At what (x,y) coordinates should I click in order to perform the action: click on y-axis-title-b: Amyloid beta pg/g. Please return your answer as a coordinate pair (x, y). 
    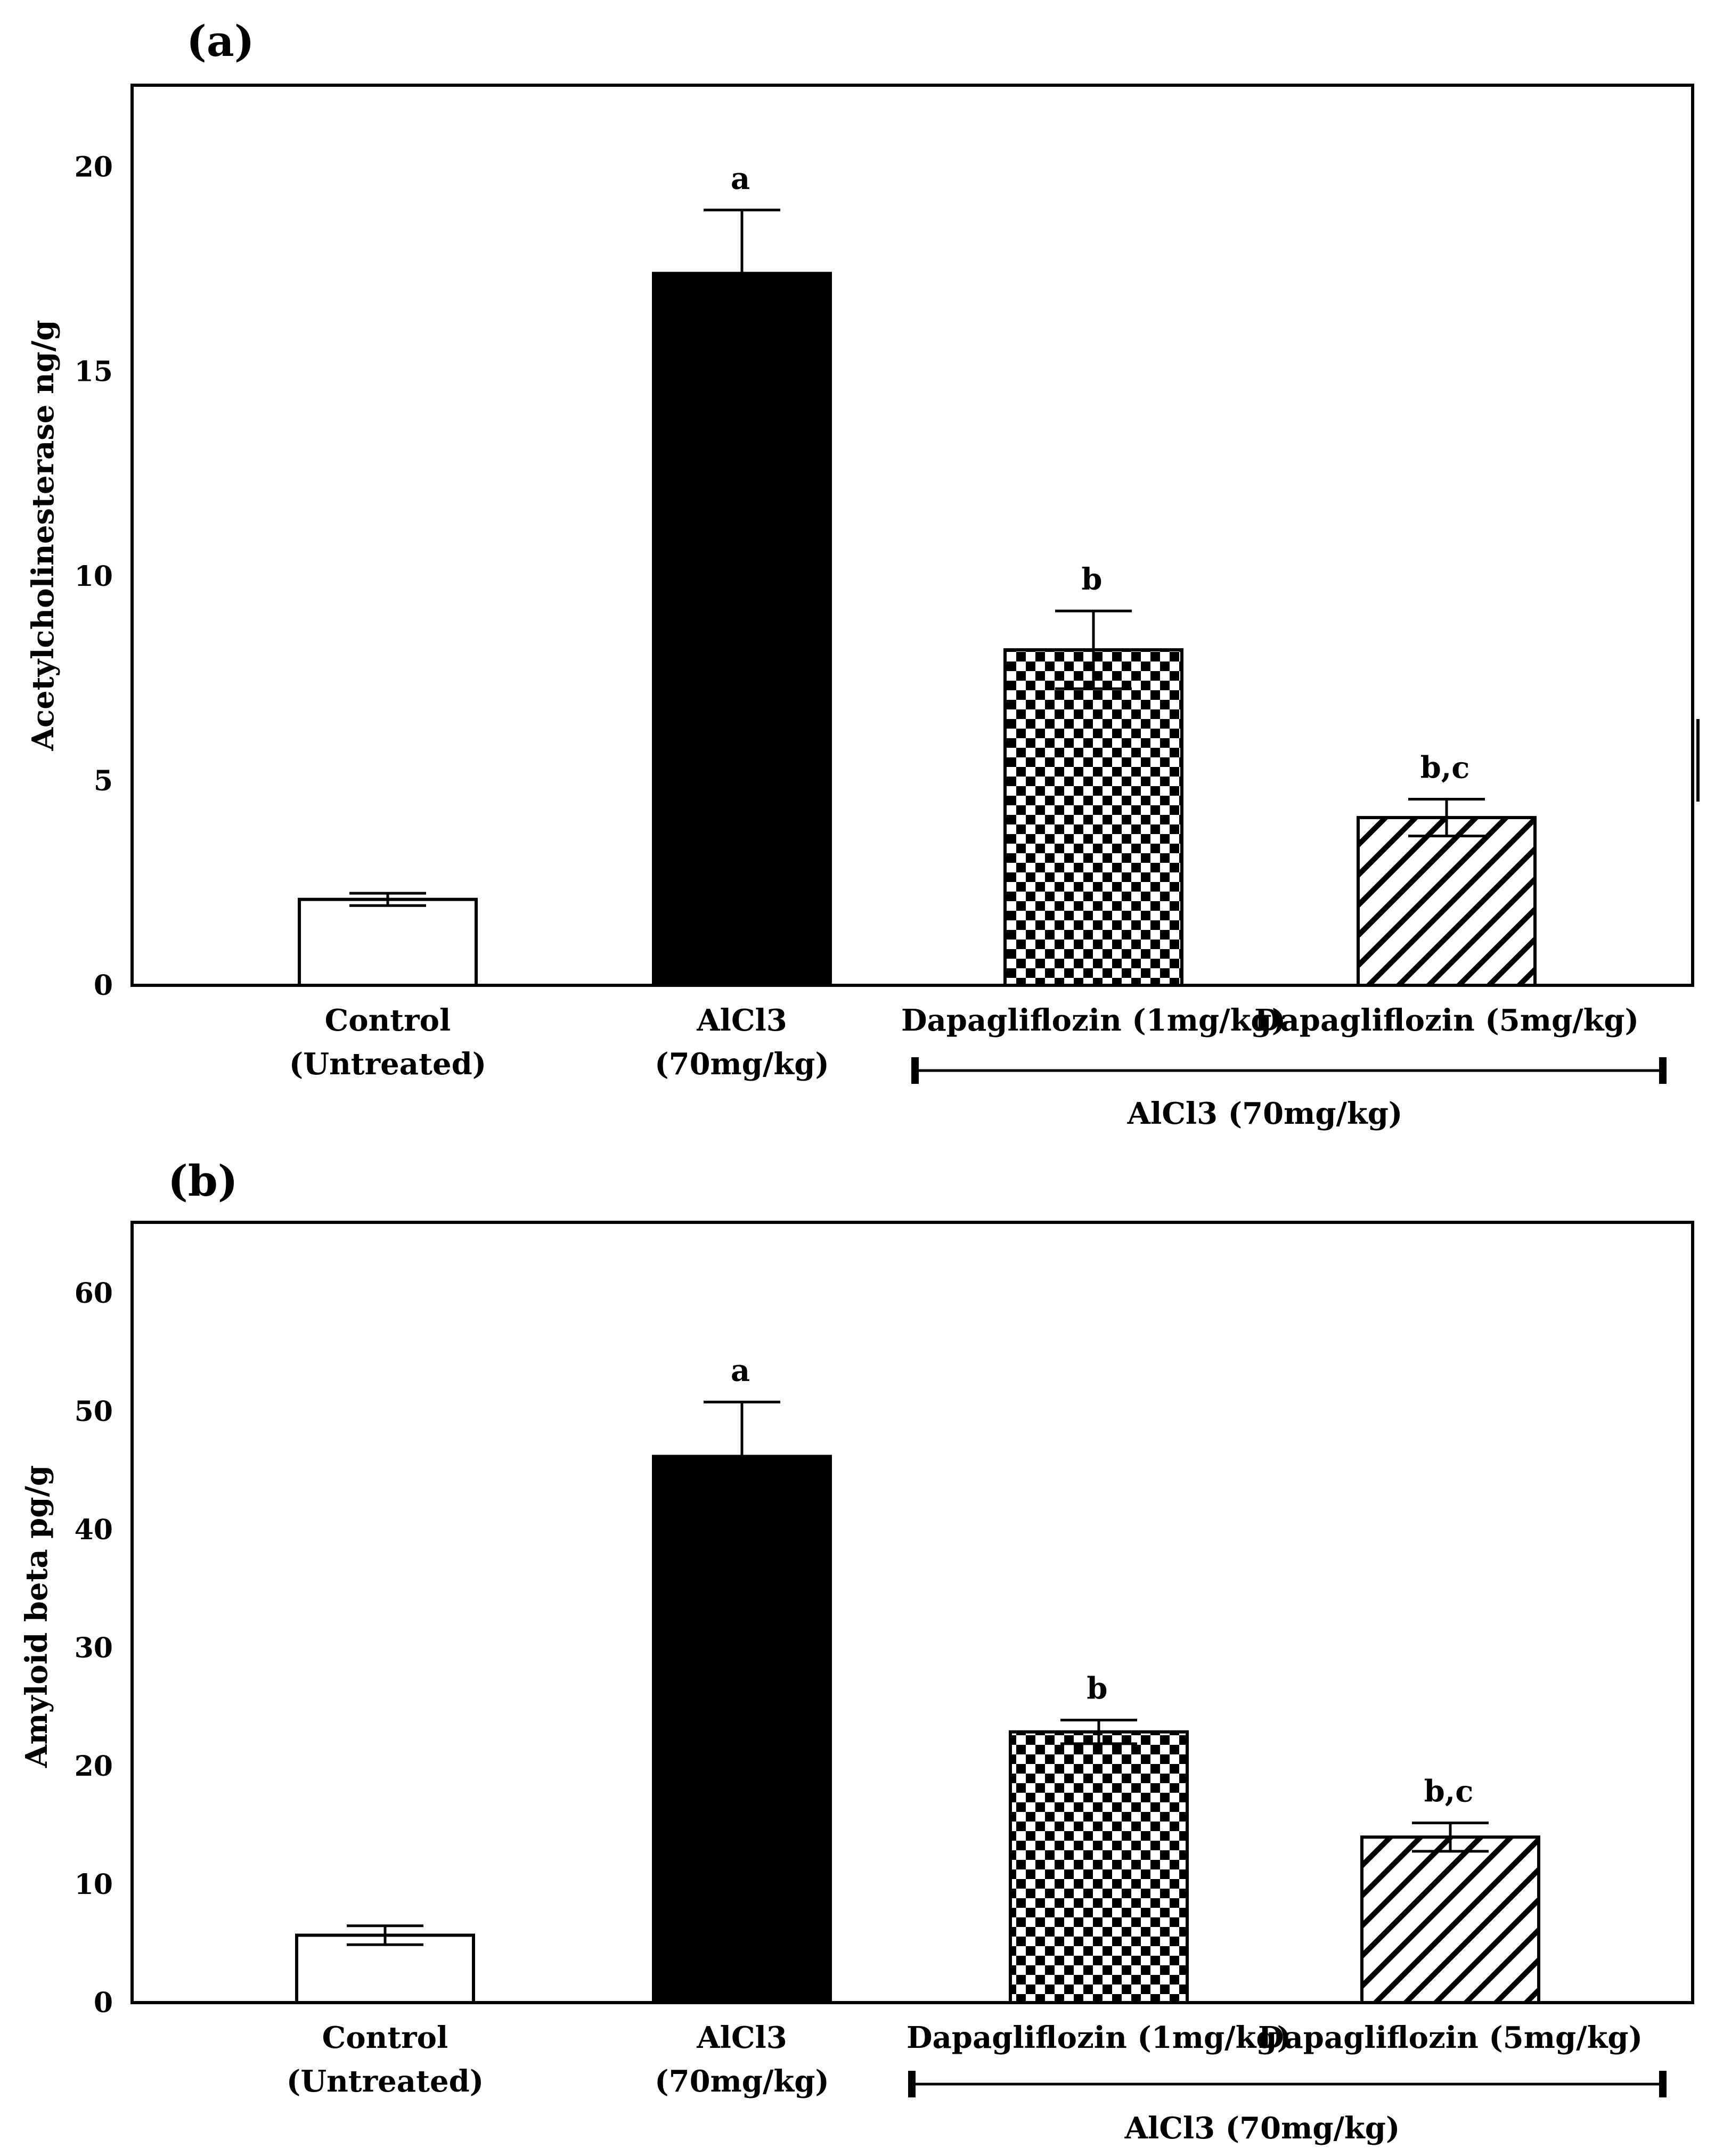
    Looking at the image, I should click on (36, 1617).